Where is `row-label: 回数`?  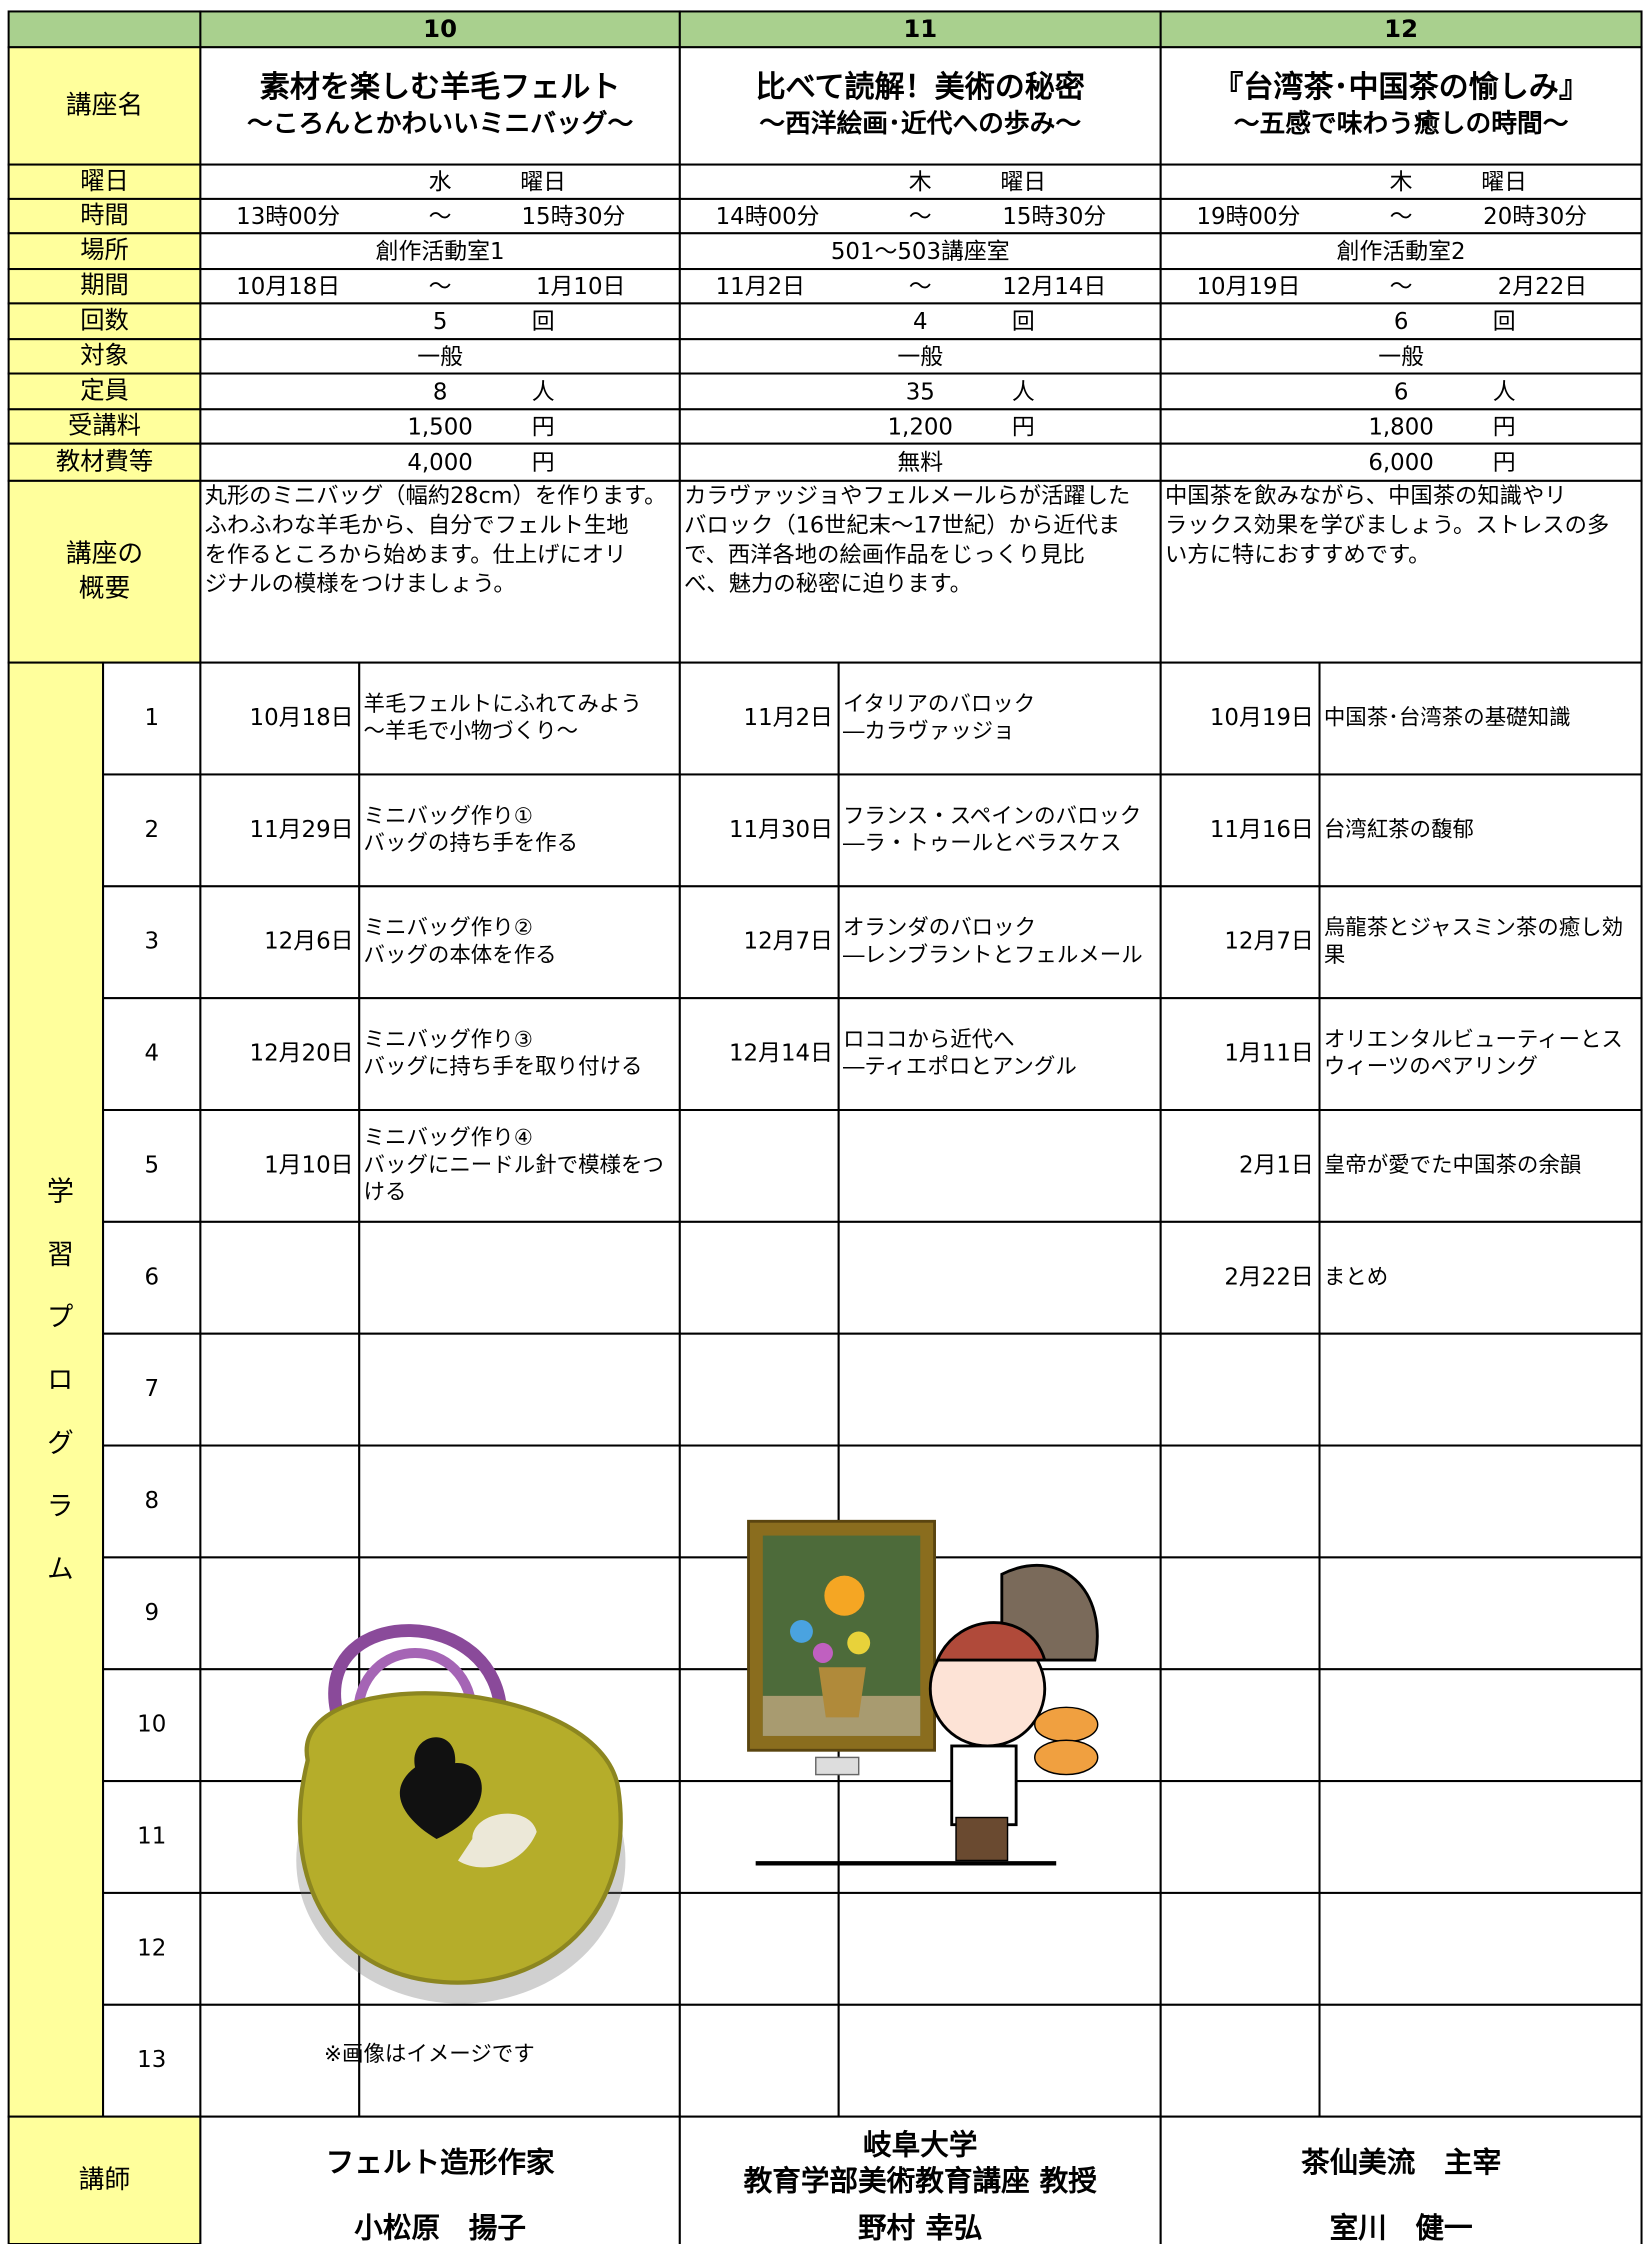 row-label: 回数 is located at coordinates (104, 319).